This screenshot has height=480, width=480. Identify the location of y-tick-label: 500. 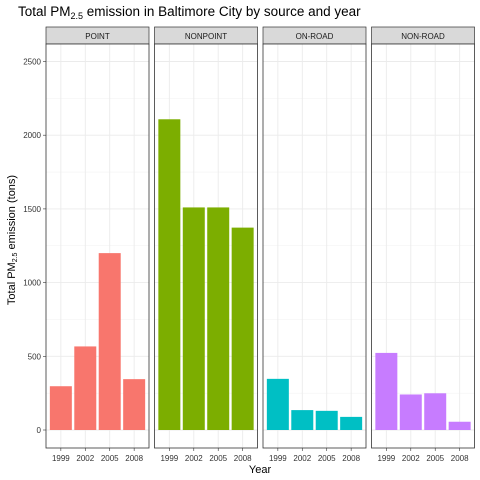
(35, 356).